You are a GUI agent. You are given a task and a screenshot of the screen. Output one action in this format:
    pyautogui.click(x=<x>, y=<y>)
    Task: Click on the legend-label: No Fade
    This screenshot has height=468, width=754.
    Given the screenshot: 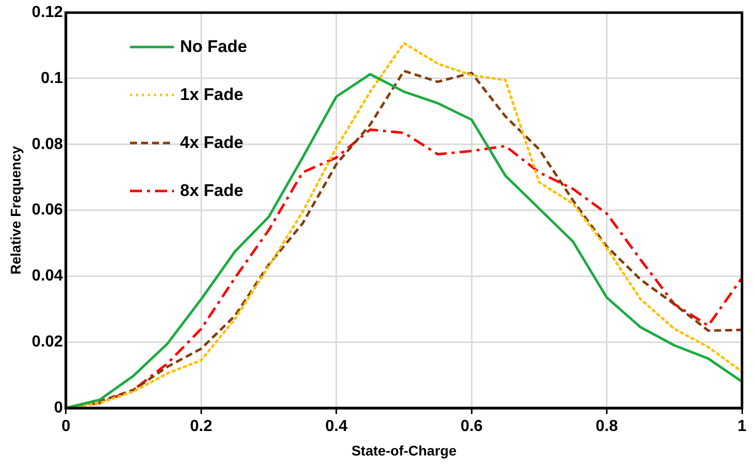 What is the action you would take?
    pyautogui.click(x=214, y=47)
    